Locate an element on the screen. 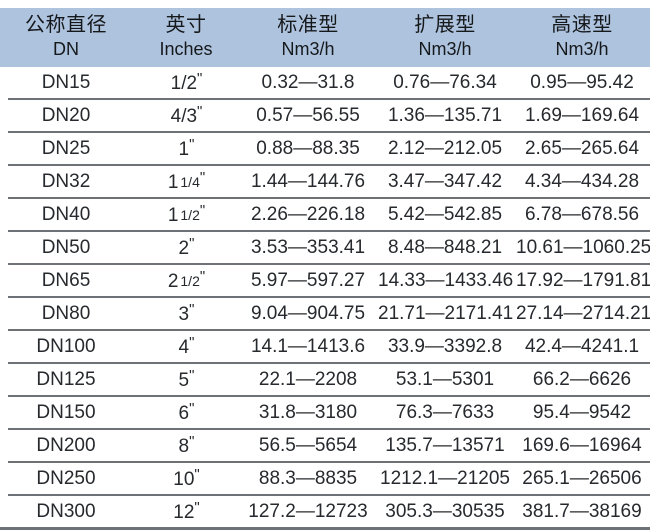  inches-value: 8" is located at coordinates (186, 445).